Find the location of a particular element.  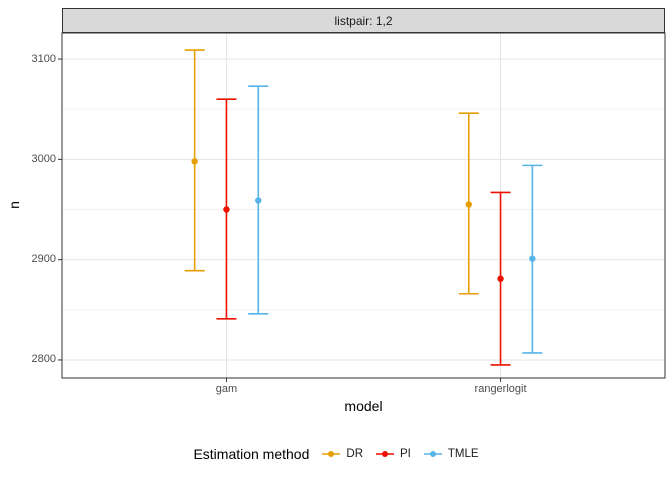

legend-key-PI-icon is located at coordinates (385, 454).